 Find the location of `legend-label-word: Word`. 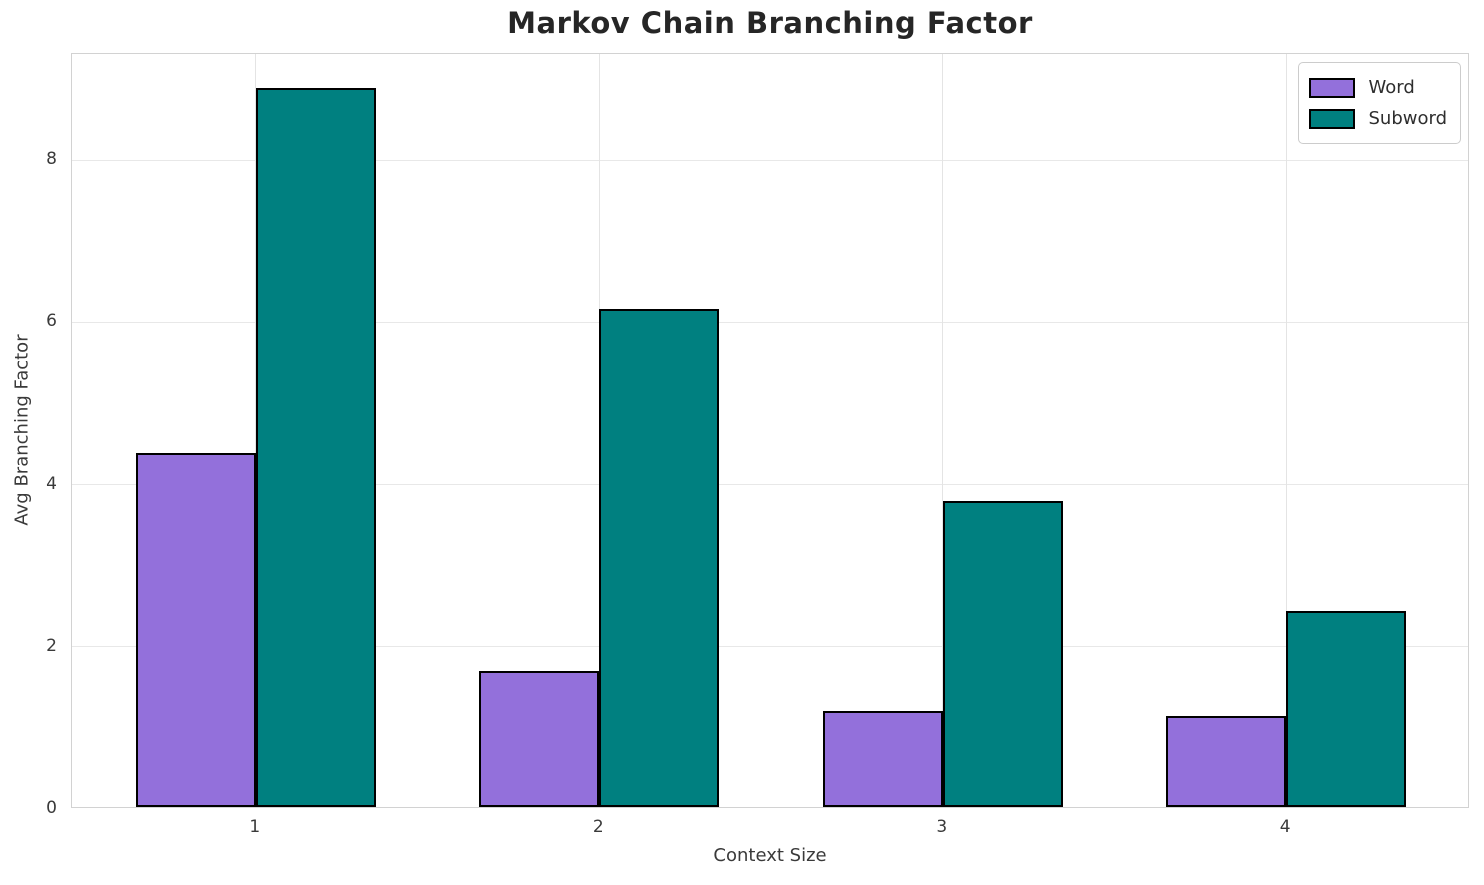

legend-label-word: Word is located at coordinates (1391, 87).